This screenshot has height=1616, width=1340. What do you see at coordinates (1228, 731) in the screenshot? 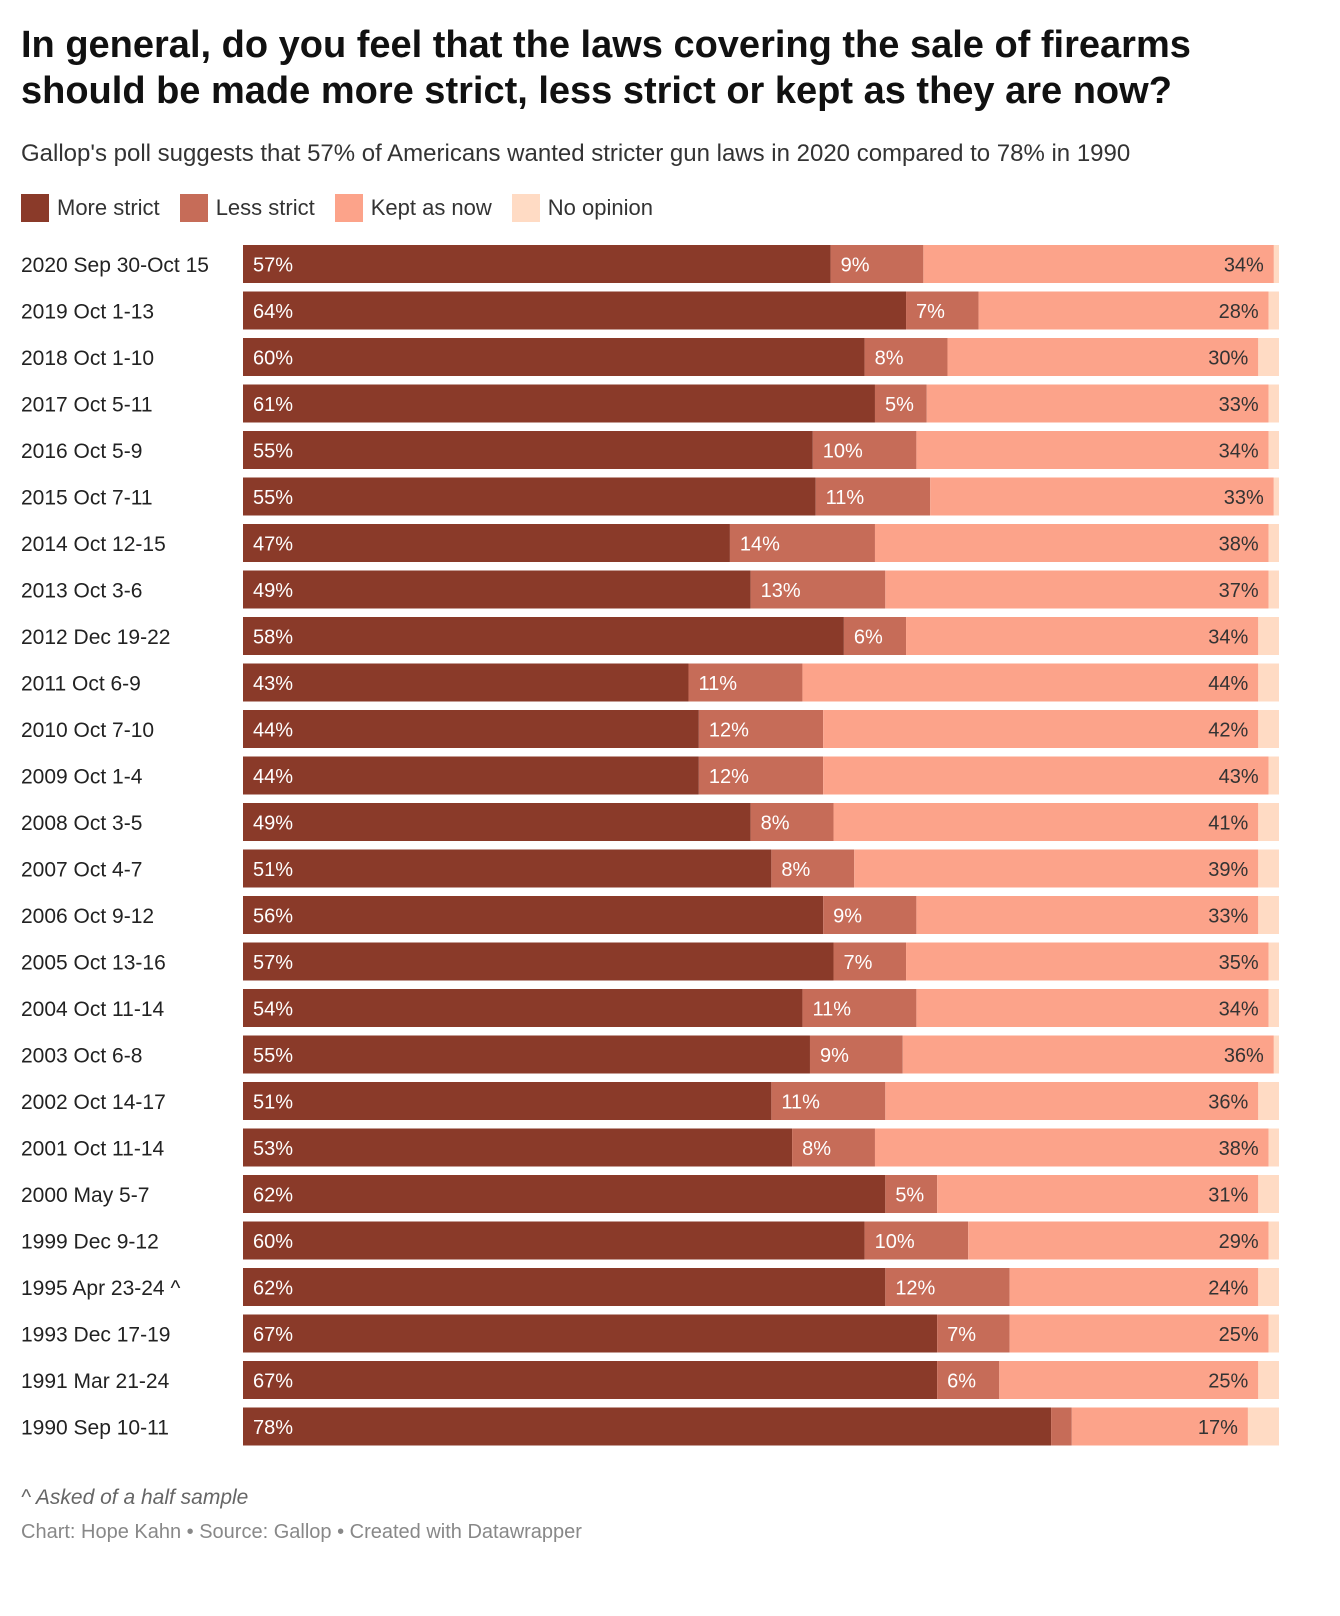
I see `value-label-kept-as-now: 42%` at bounding box center [1228, 731].